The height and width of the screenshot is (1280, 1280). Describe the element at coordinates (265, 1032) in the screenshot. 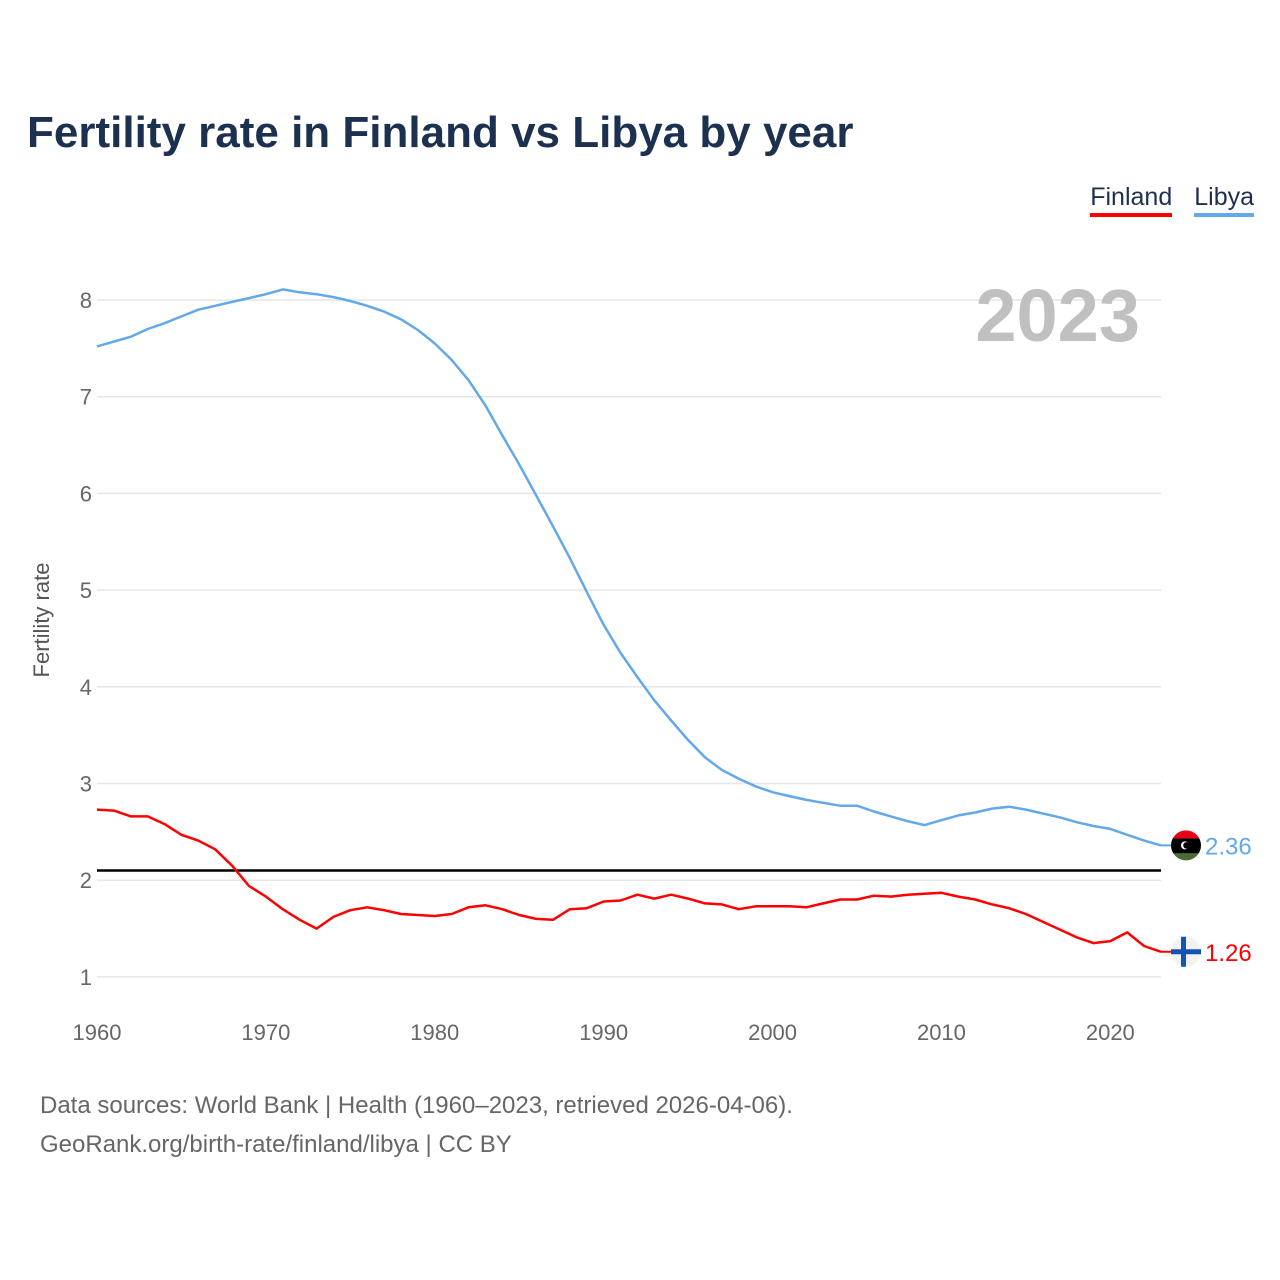

I see `x-tick-label: 1970` at that location.